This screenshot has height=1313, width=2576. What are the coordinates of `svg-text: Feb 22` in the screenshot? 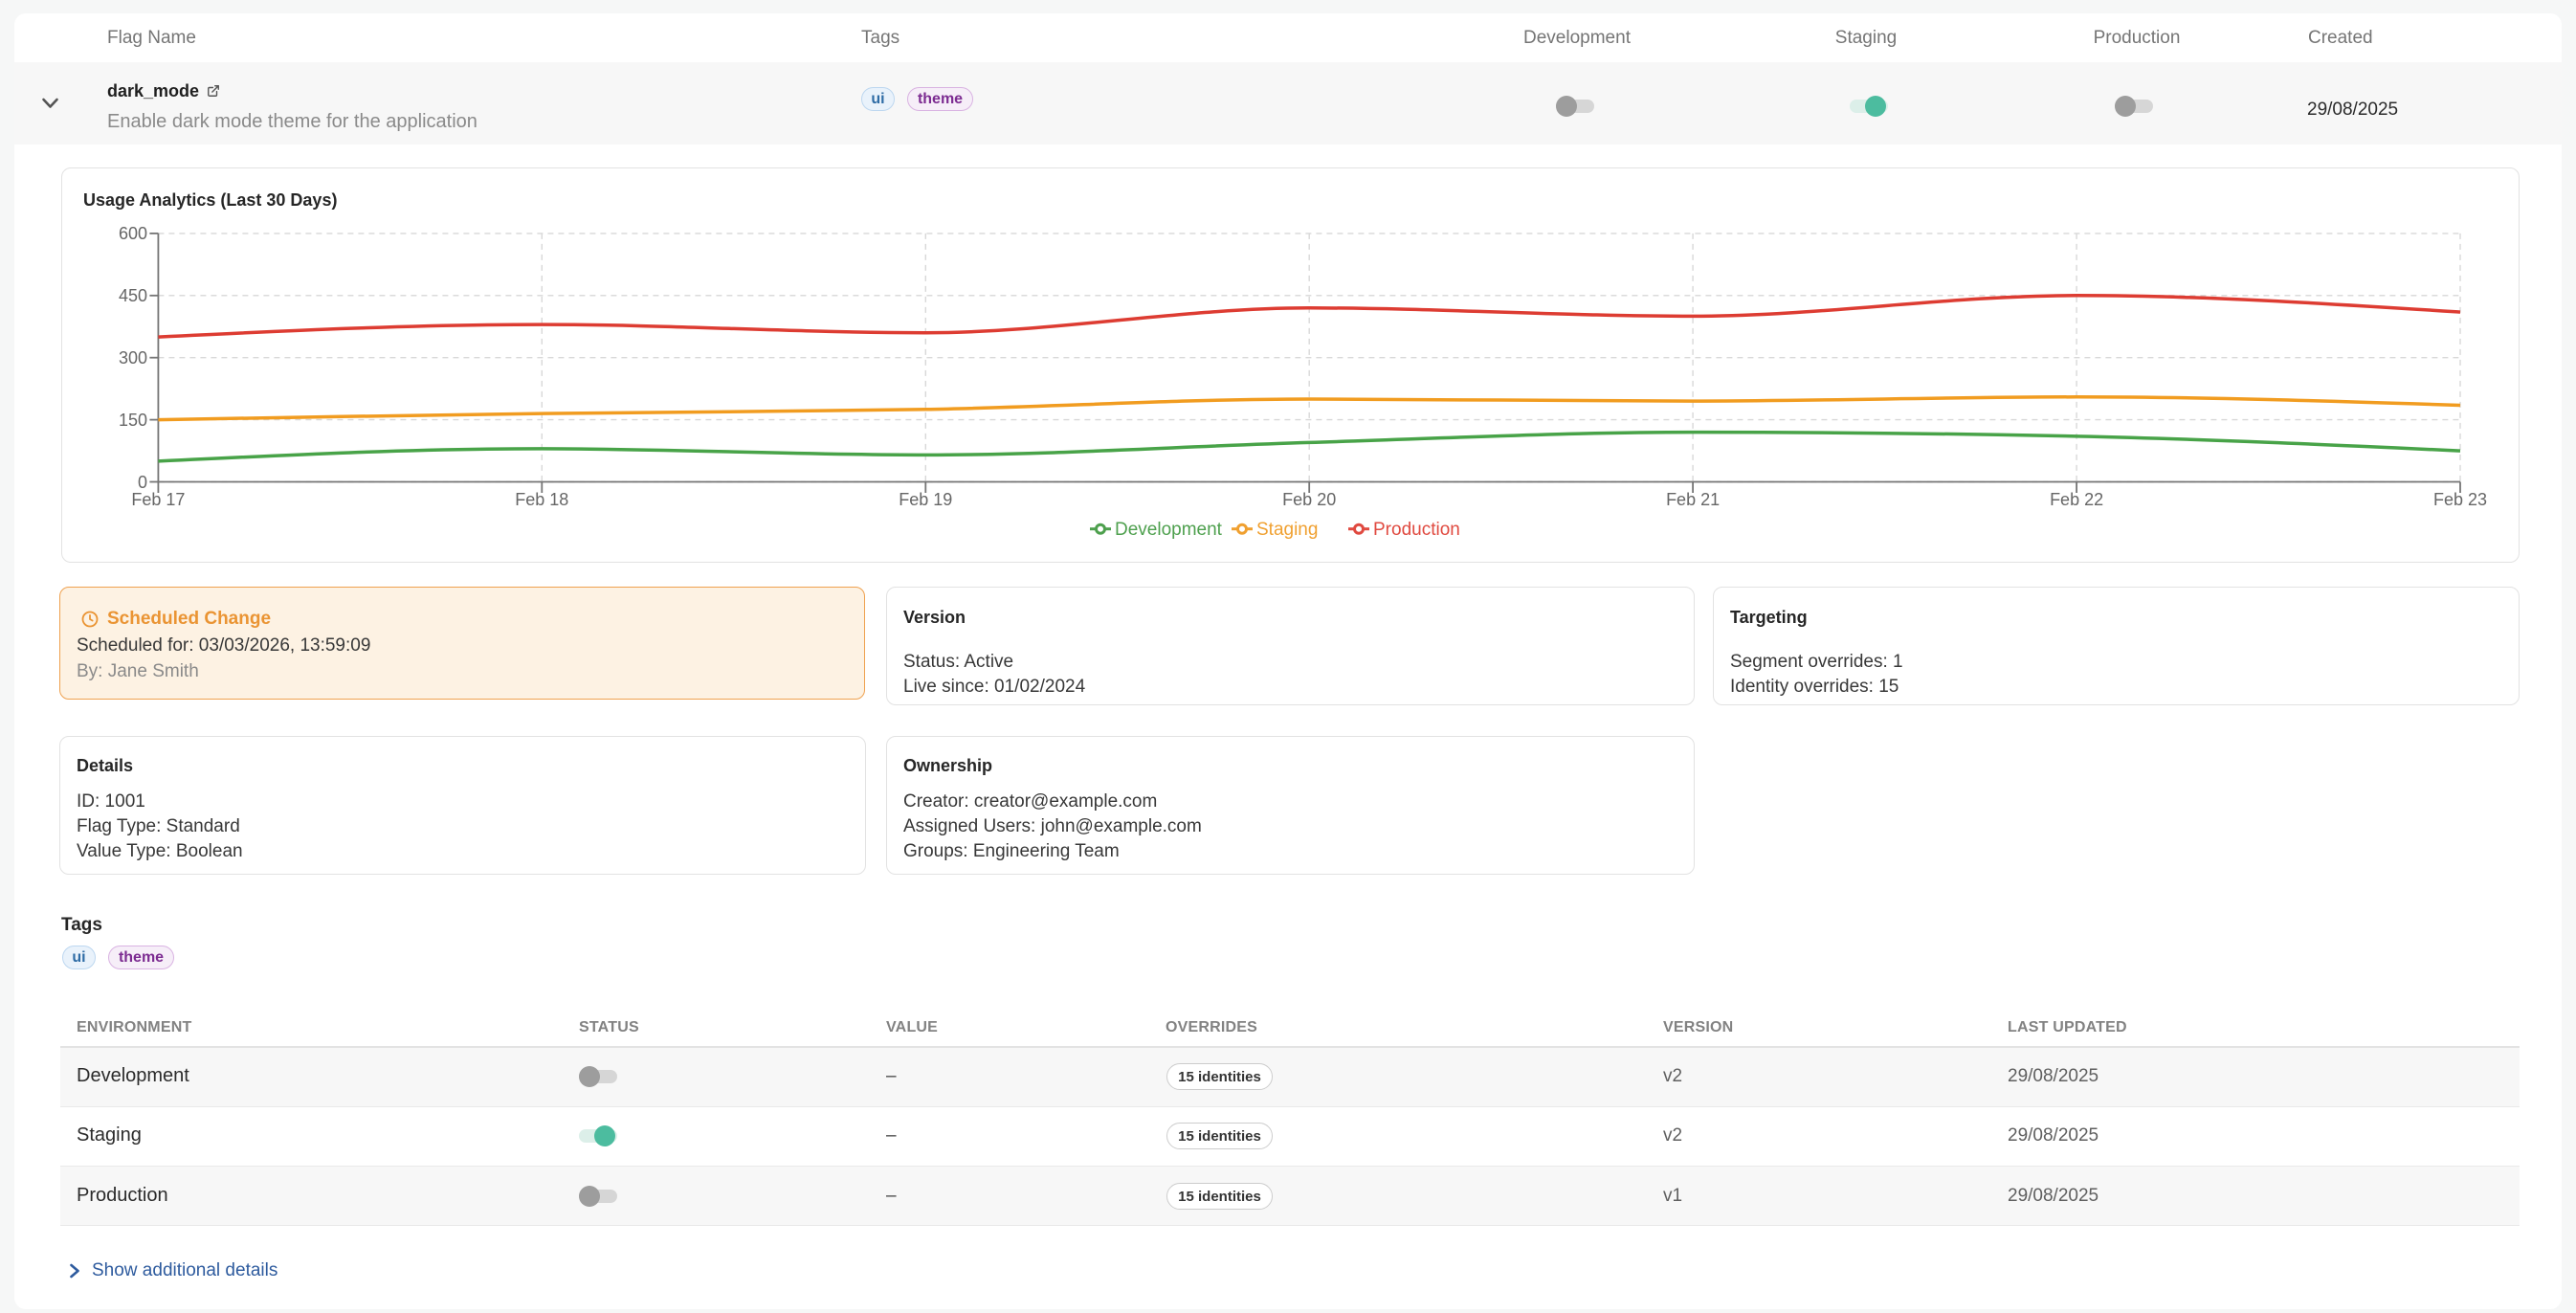 It's located at (2076, 499).